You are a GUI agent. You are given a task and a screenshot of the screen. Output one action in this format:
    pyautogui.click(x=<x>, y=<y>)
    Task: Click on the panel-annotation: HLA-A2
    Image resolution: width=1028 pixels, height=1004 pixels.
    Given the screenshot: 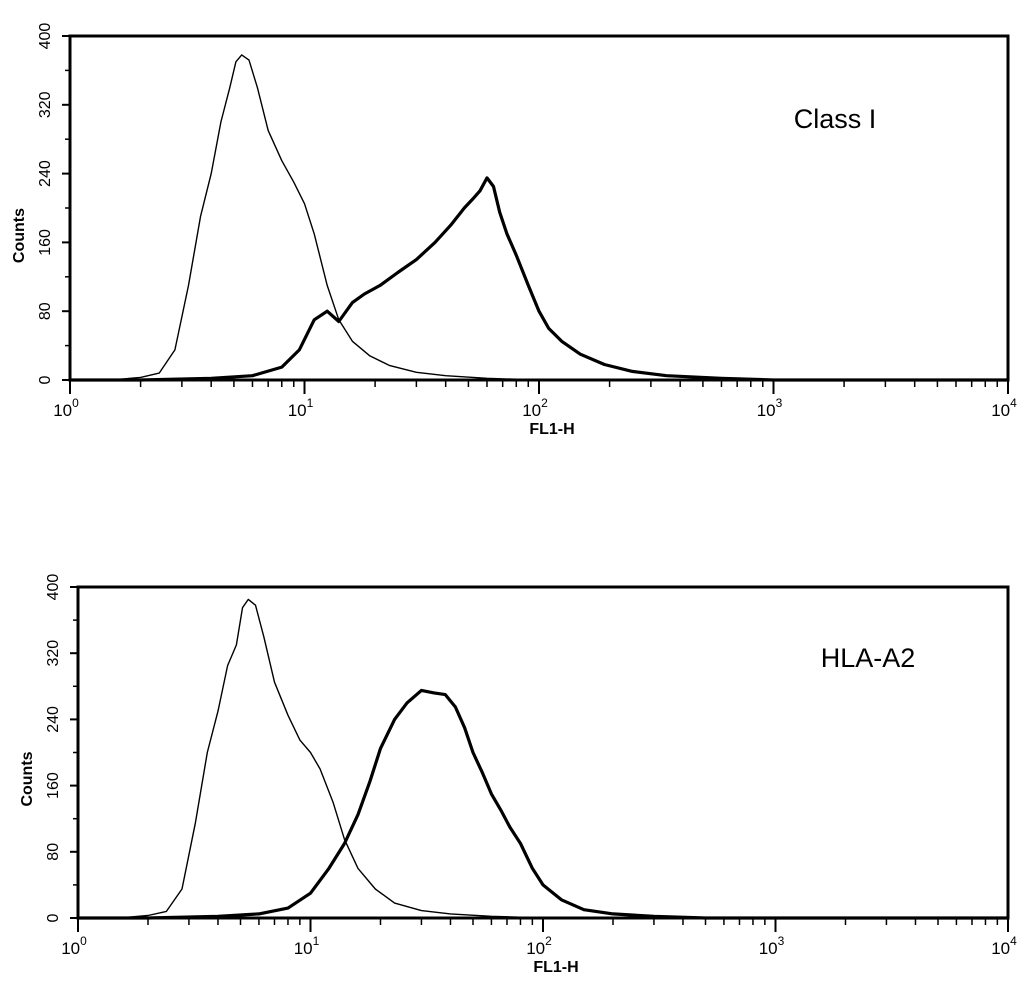 What is the action you would take?
    pyautogui.click(x=868, y=658)
    